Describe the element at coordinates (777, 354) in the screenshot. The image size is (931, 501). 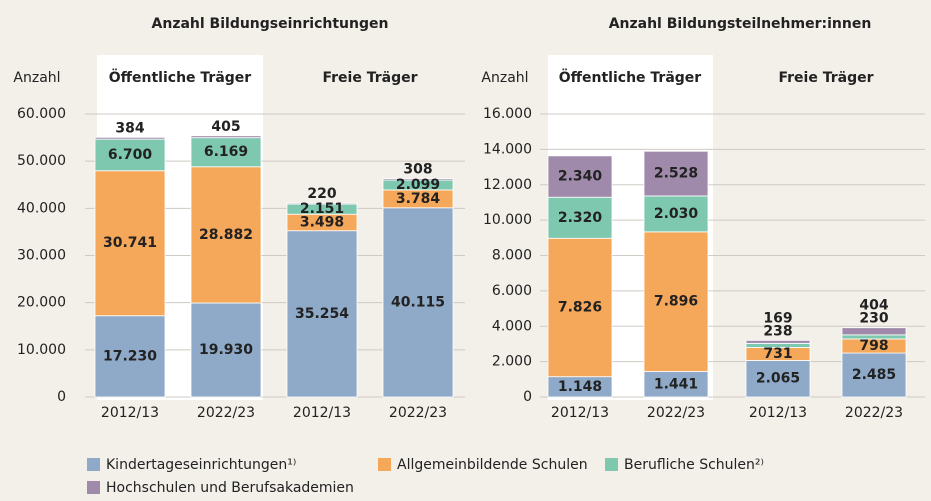
I see `value-label: 731` at that location.